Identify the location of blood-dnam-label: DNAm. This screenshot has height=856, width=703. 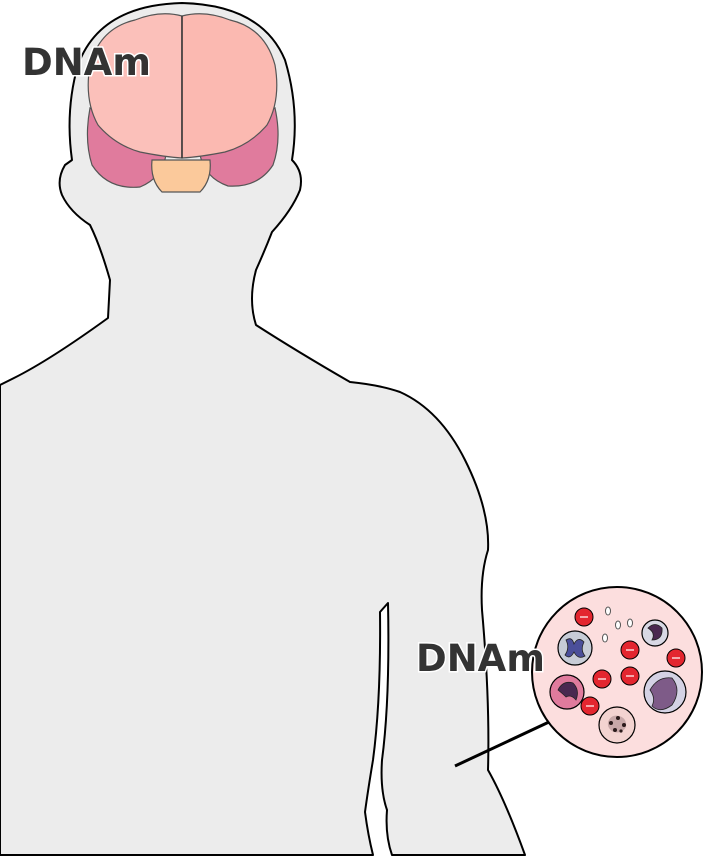
(480, 658).